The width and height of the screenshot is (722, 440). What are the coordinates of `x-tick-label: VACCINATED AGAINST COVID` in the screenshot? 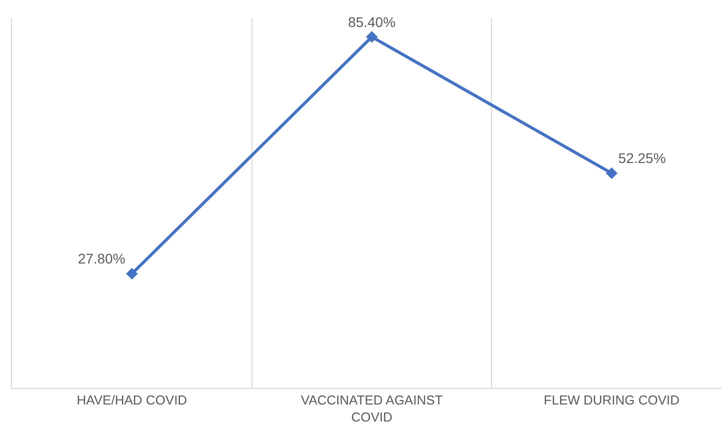 It's located at (371, 408).